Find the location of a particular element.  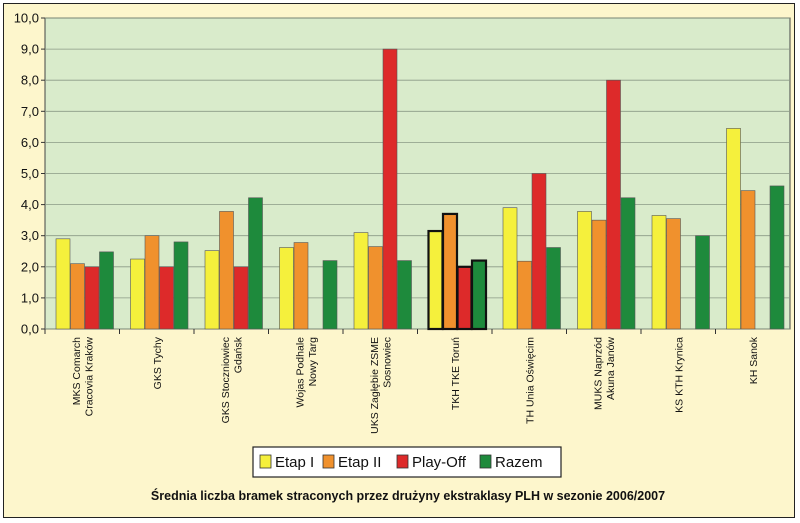

legend-label: Etap I is located at coordinates (294, 462).